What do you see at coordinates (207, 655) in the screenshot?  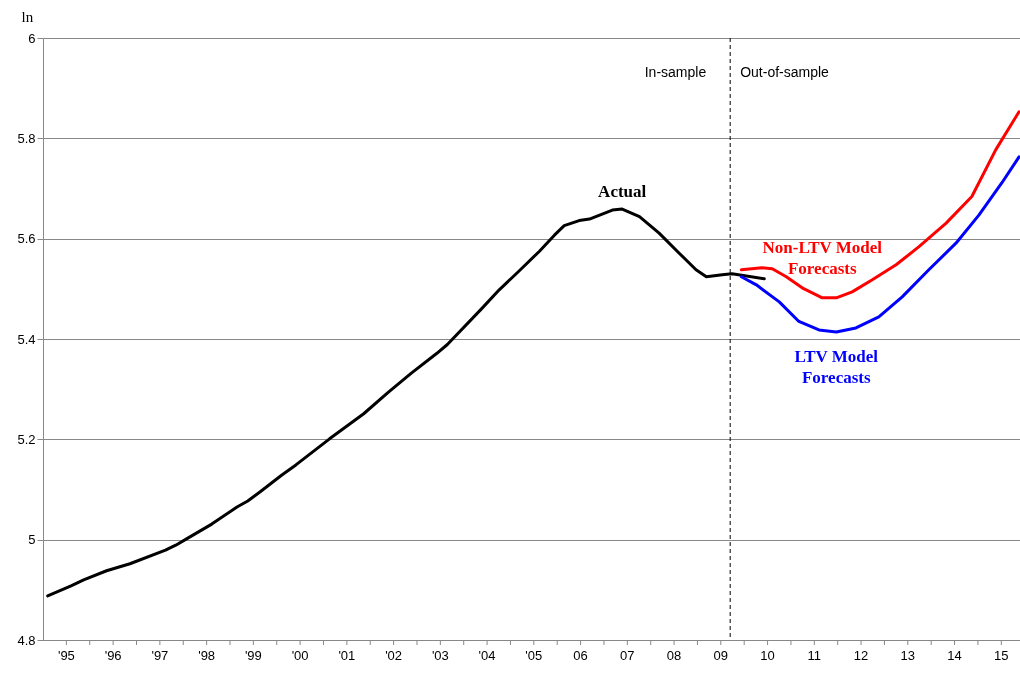 I see `x-tick-label: '98` at bounding box center [207, 655].